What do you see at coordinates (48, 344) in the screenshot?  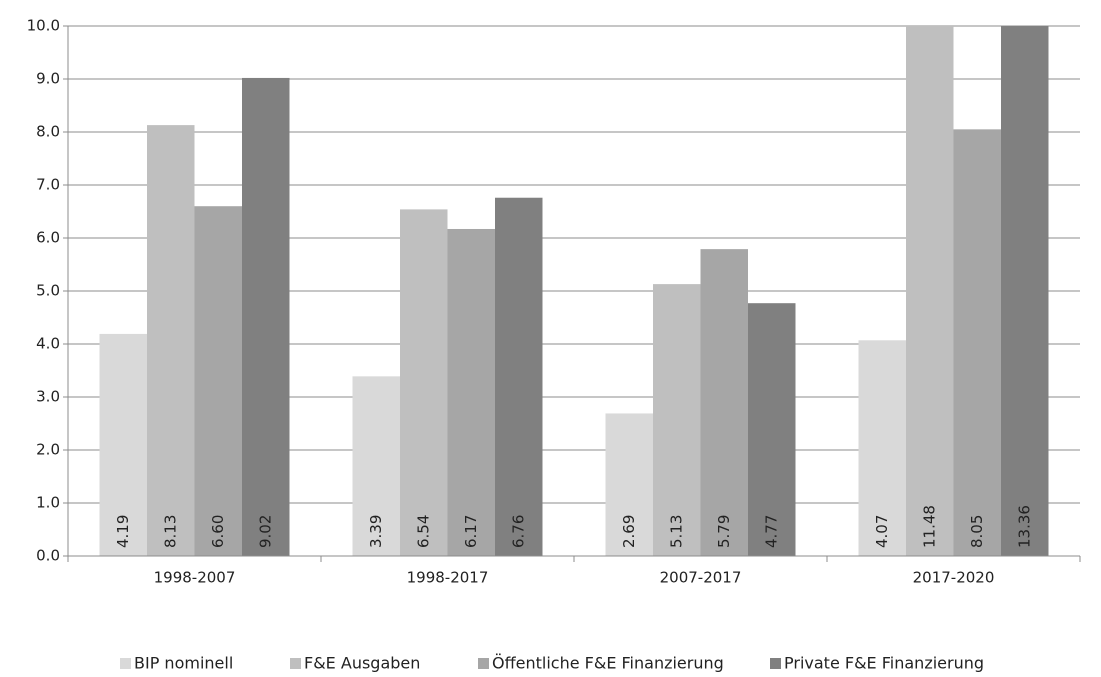 I see `y-tick-label: 4.0` at bounding box center [48, 344].